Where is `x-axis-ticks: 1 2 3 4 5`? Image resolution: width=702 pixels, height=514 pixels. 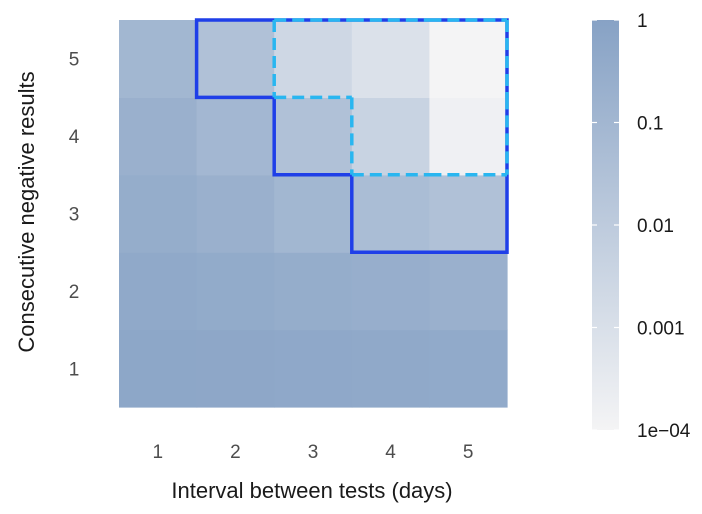 x-axis-ticks: 1 2 3 4 5 is located at coordinates (313, 452).